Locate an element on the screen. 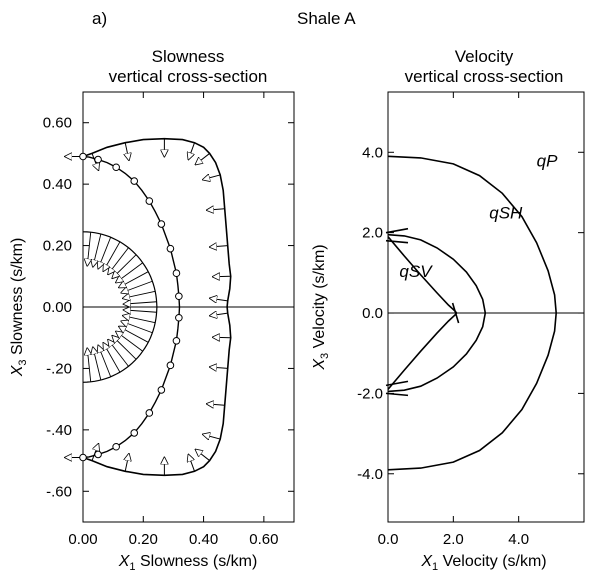 This screenshot has height=577, width=596. velocity-y-axis-label: X3 Velocity (s/km) is located at coordinates (321, 307).